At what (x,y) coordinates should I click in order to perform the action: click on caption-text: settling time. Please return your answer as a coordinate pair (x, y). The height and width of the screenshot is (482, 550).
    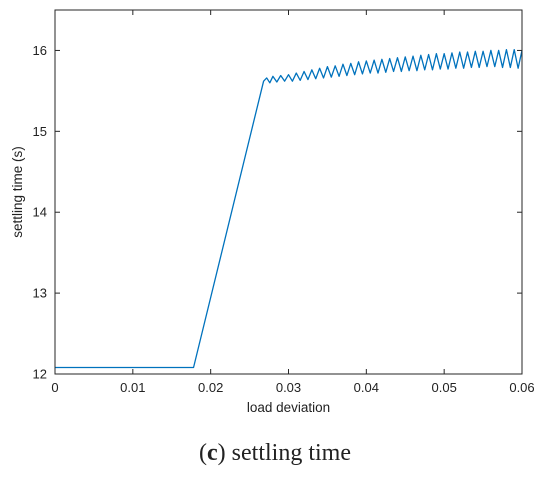
    Looking at the image, I should click on (291, 453).